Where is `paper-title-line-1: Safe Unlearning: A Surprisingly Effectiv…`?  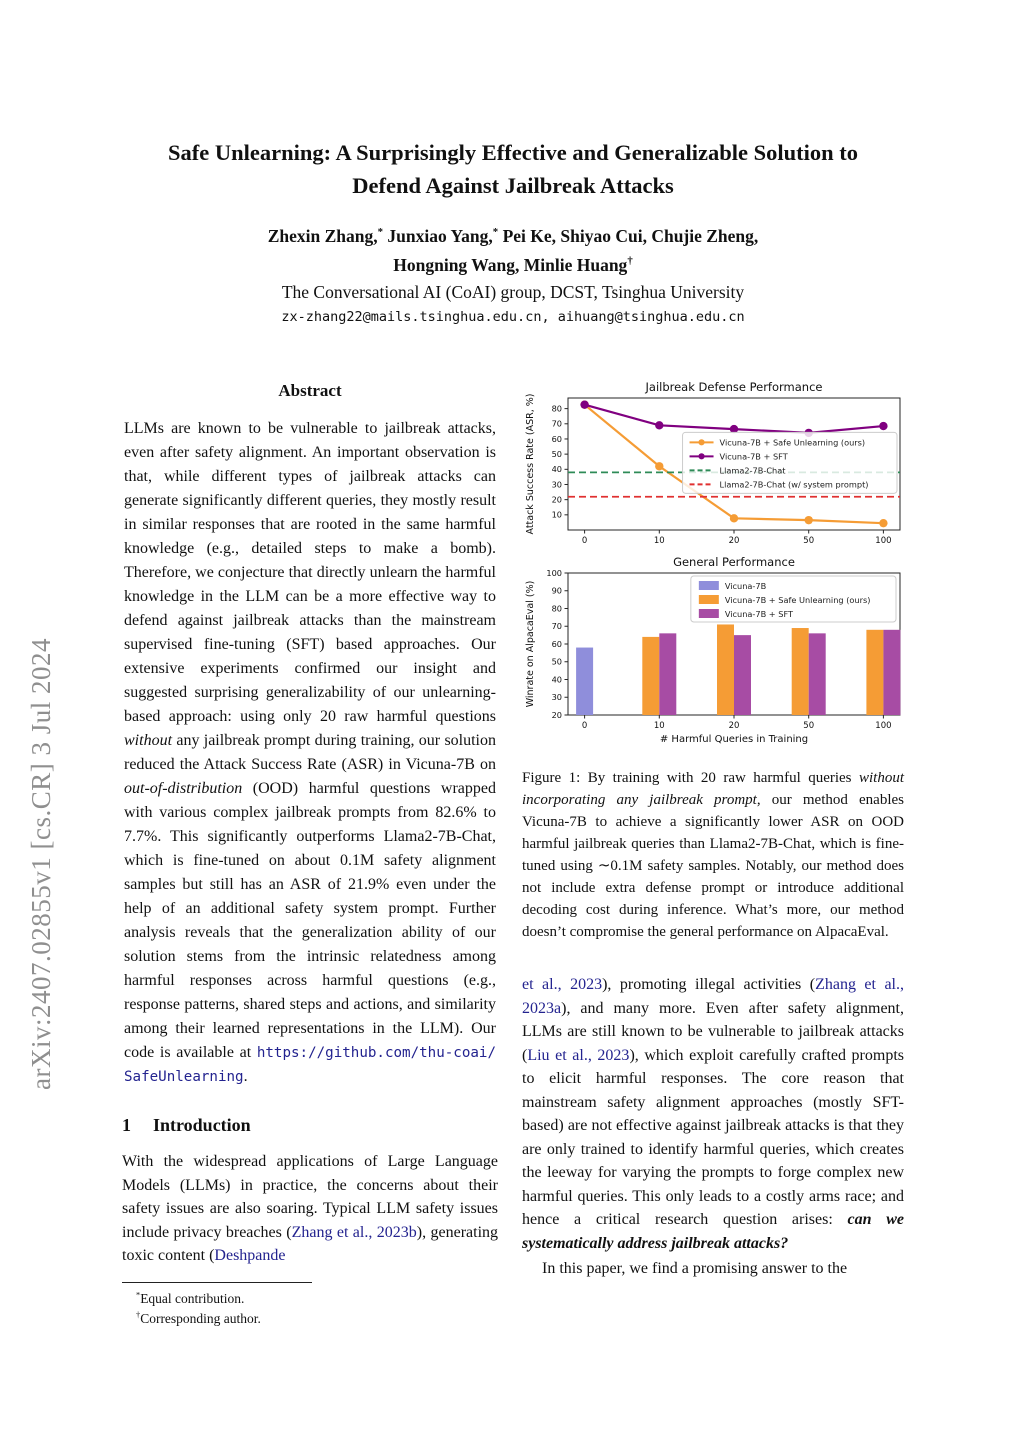 paper-title-line-1: Safe Unlearning: A Surprisingly Effectiv… is located at coordinates (513, 152).